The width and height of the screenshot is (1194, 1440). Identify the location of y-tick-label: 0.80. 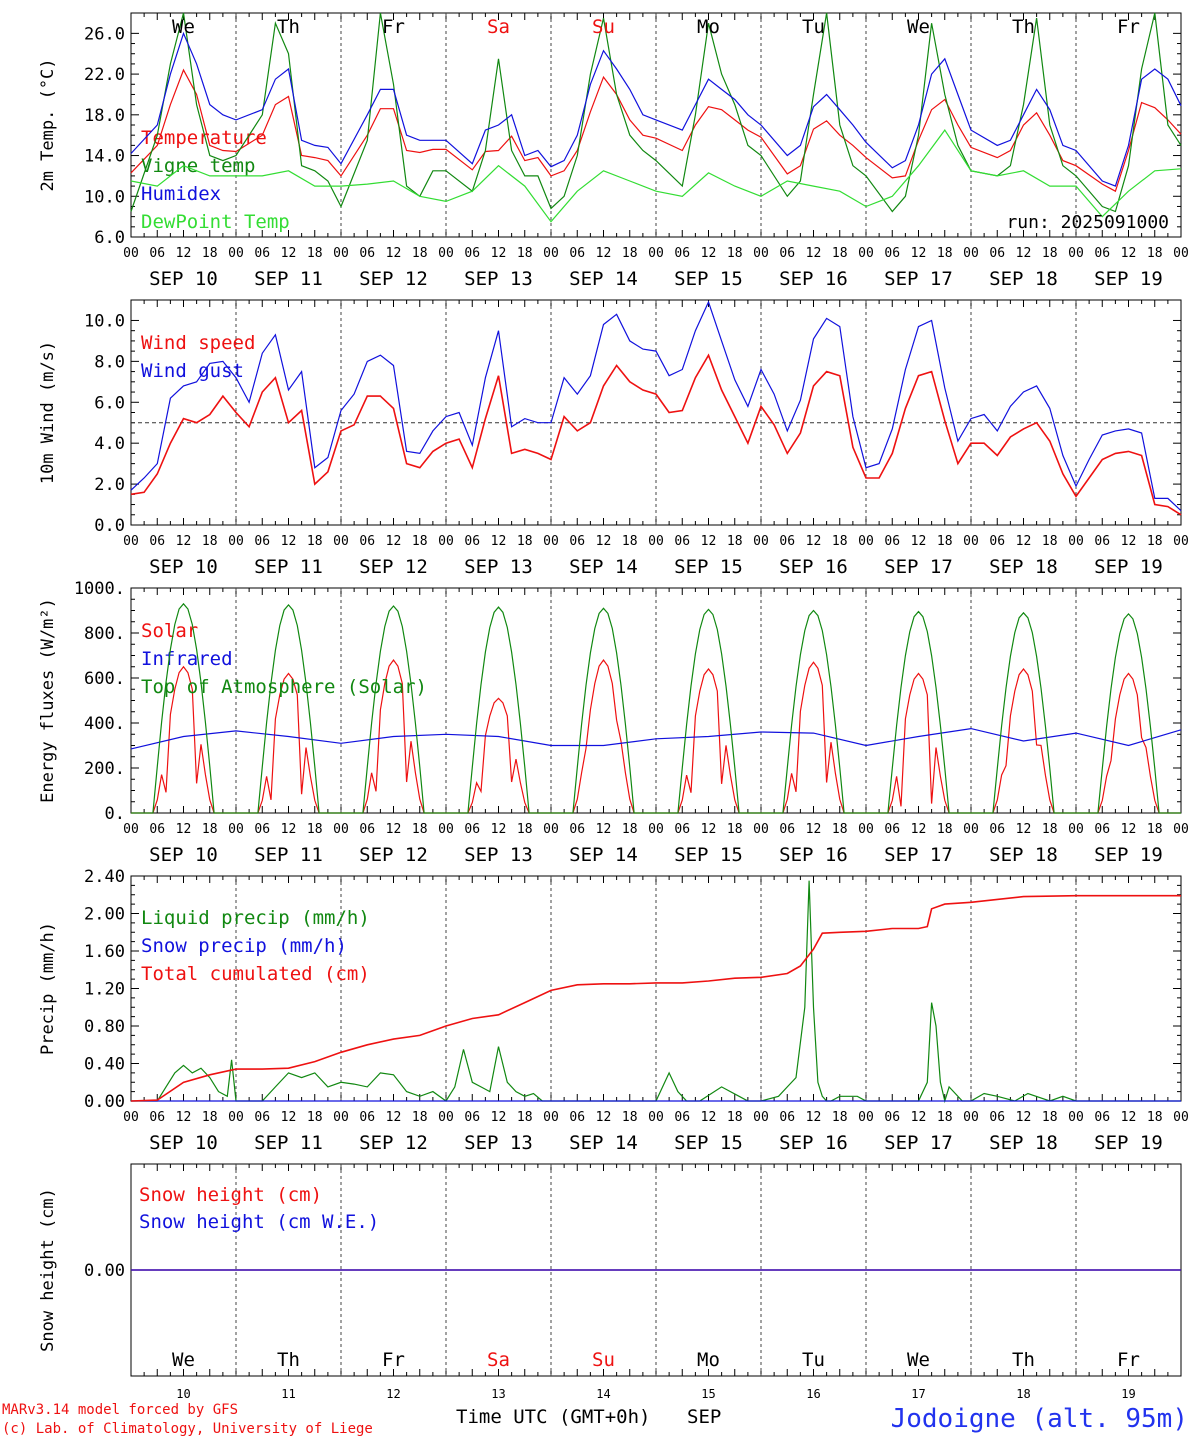
(104, 1027).